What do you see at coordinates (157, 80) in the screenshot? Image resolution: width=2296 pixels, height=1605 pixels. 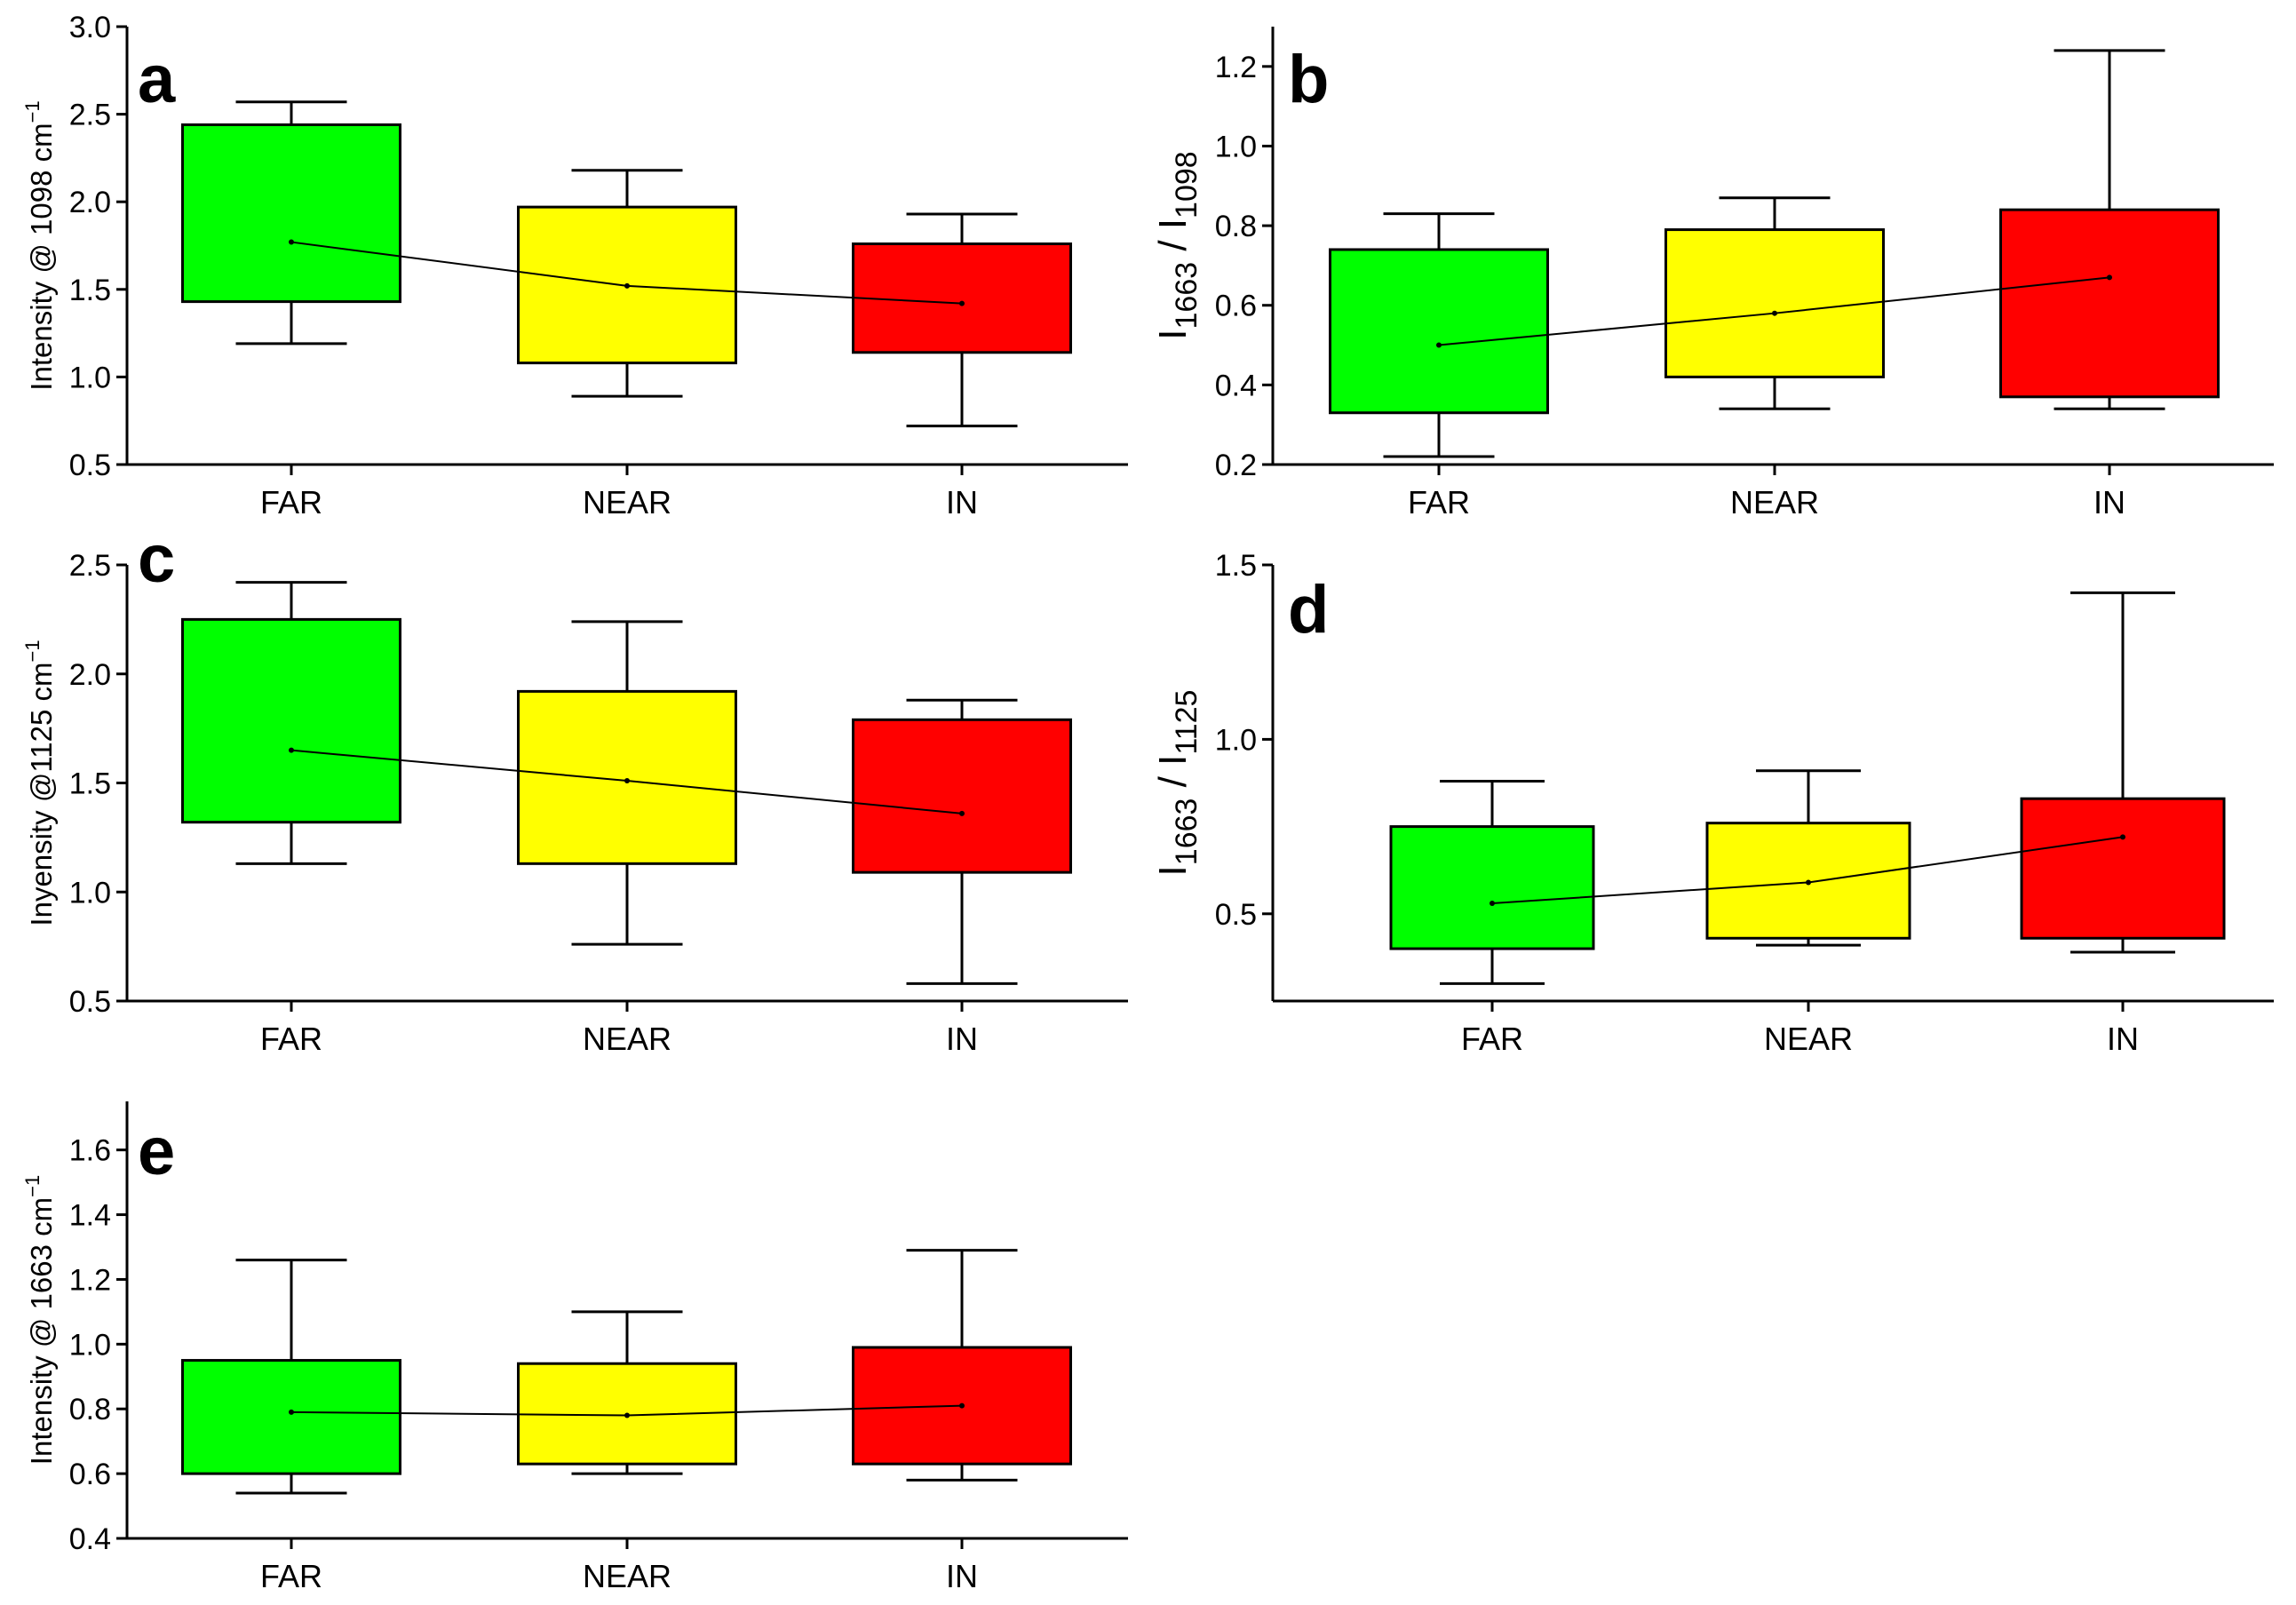 I see `panel-letter: a` at bounding box center [157, 80].